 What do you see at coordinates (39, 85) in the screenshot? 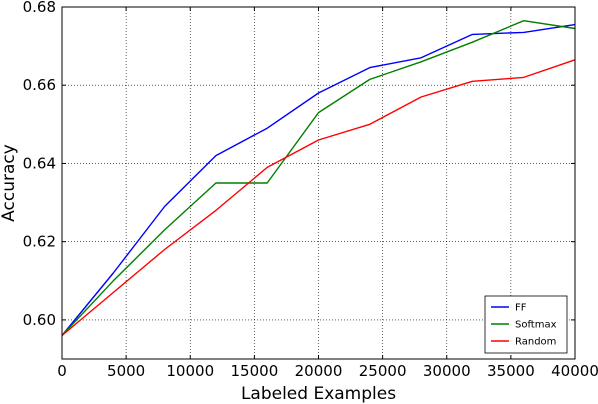
I see `y-tick-label: 0.66` at bounding box center [39, 85].